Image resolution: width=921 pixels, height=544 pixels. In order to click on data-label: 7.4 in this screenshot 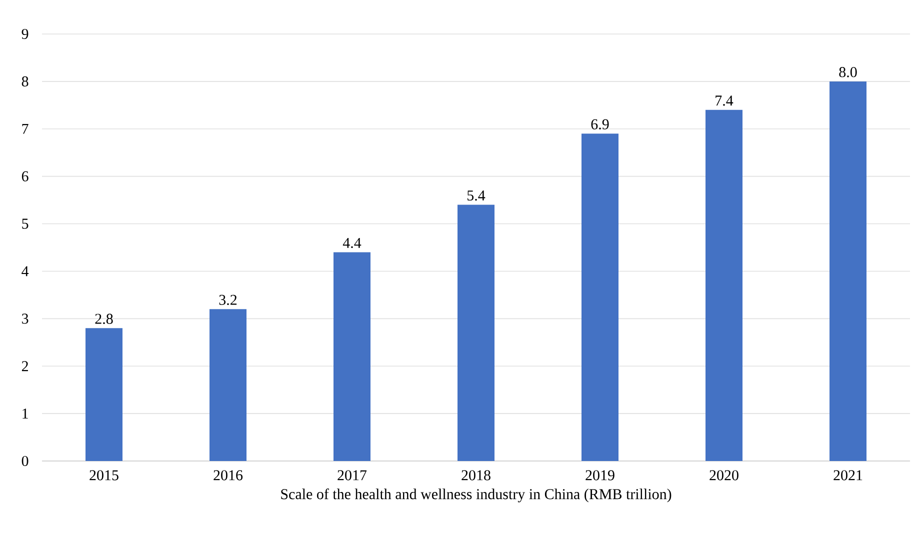, I will do `click(725, 101)`.